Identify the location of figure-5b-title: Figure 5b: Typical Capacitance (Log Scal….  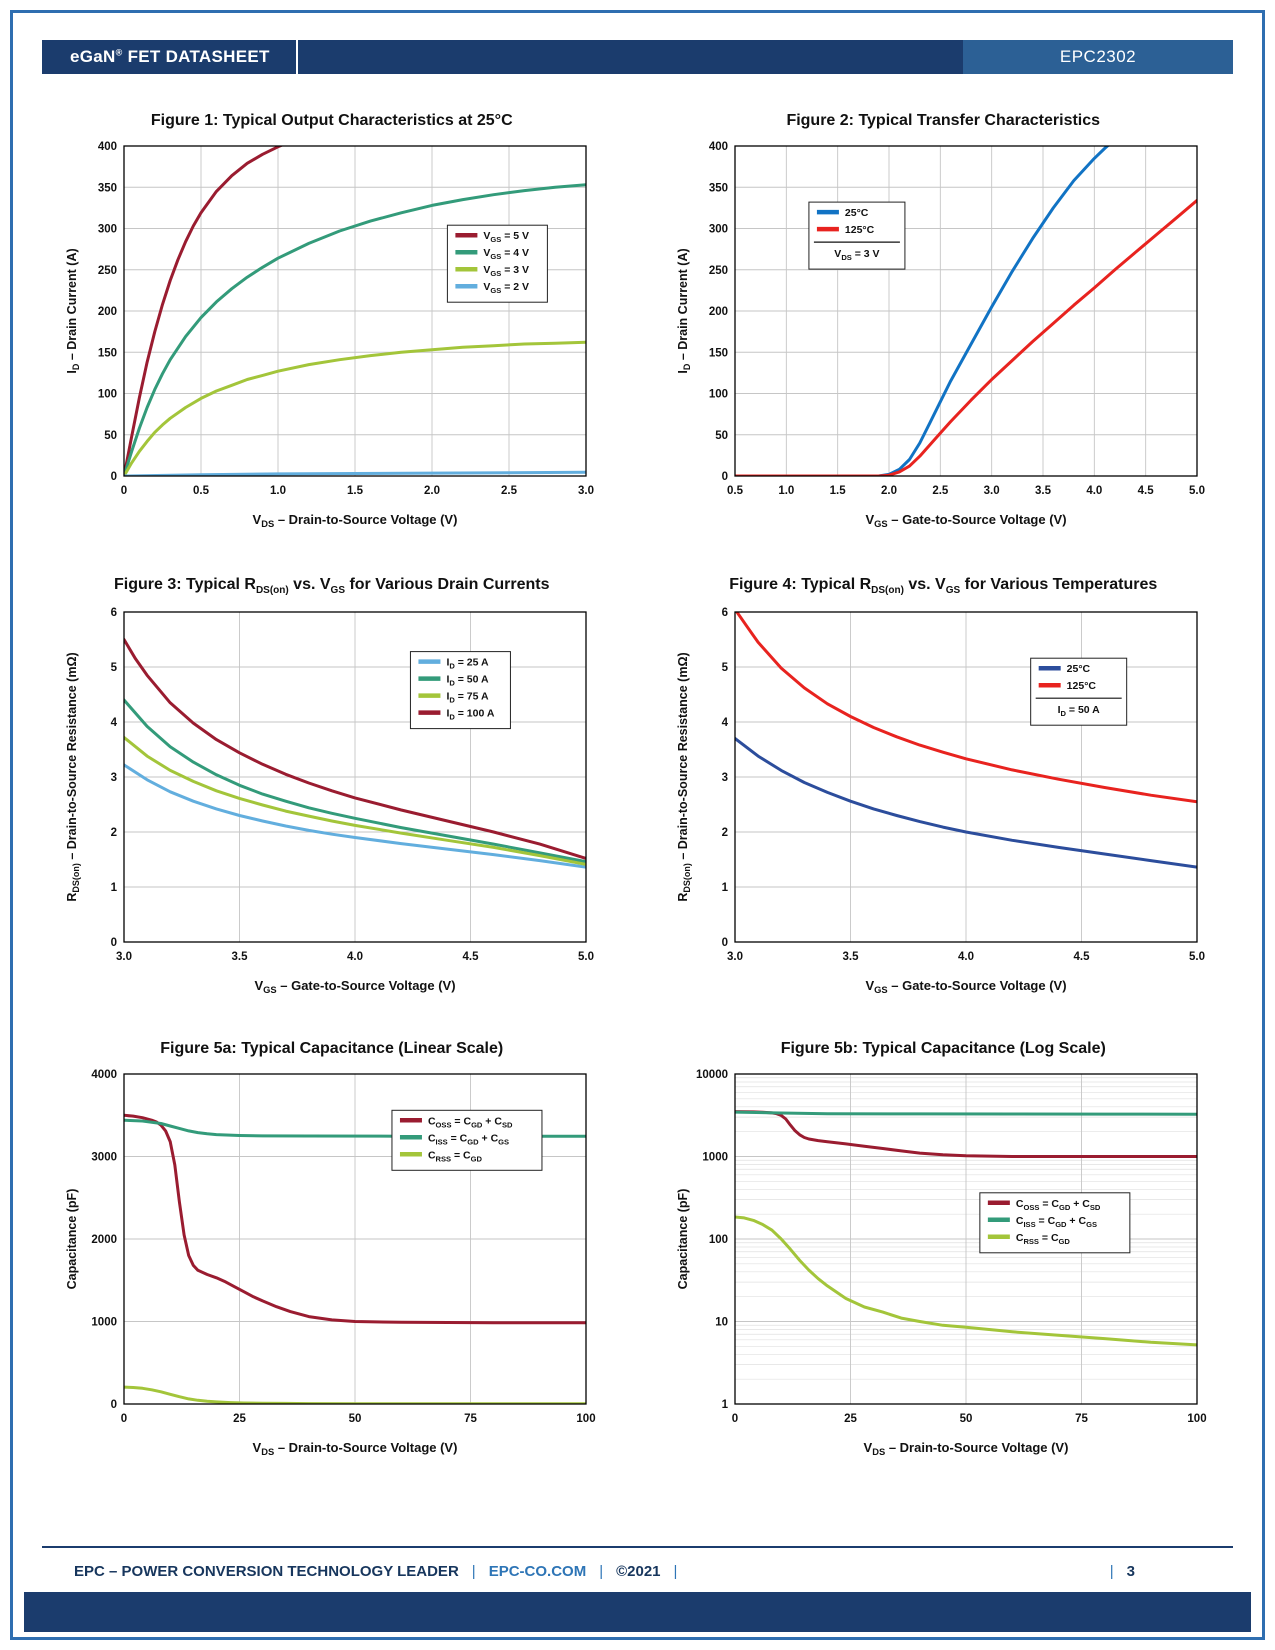
(943, 1048).